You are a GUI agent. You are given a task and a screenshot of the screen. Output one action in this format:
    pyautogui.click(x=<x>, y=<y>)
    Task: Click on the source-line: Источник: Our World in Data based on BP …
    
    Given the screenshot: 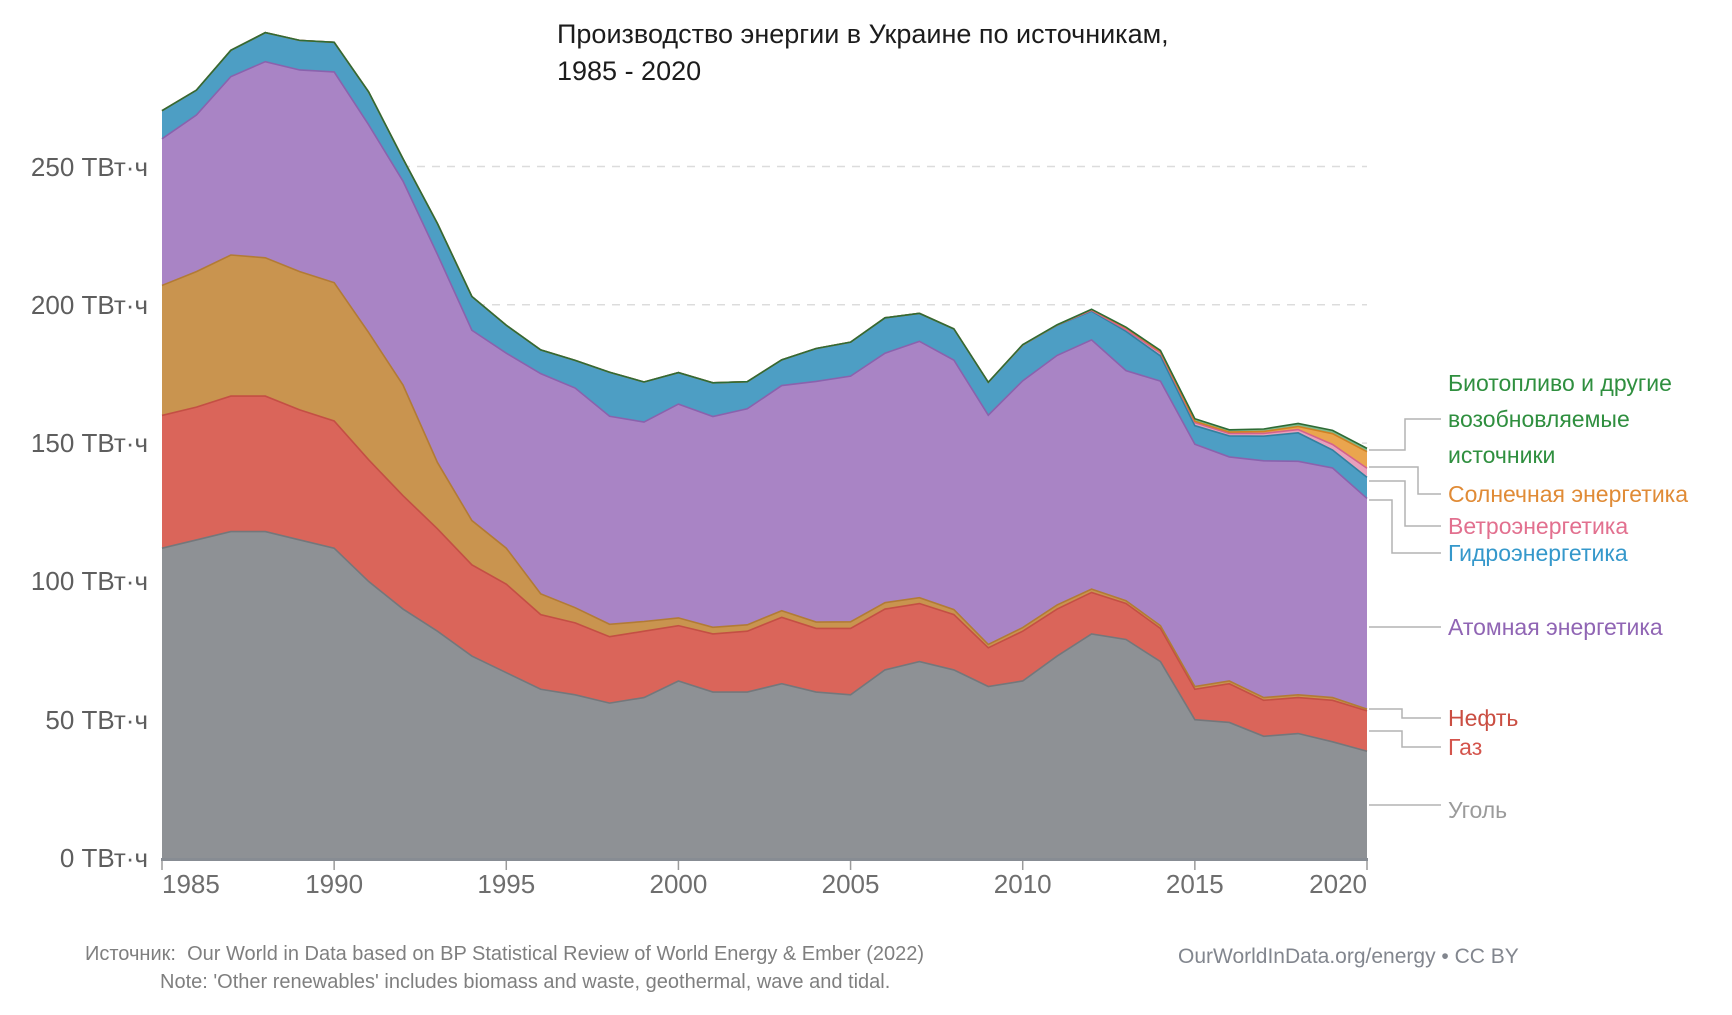 What is the action you would take?
    pyautogui.click(x=504, y=954)
    